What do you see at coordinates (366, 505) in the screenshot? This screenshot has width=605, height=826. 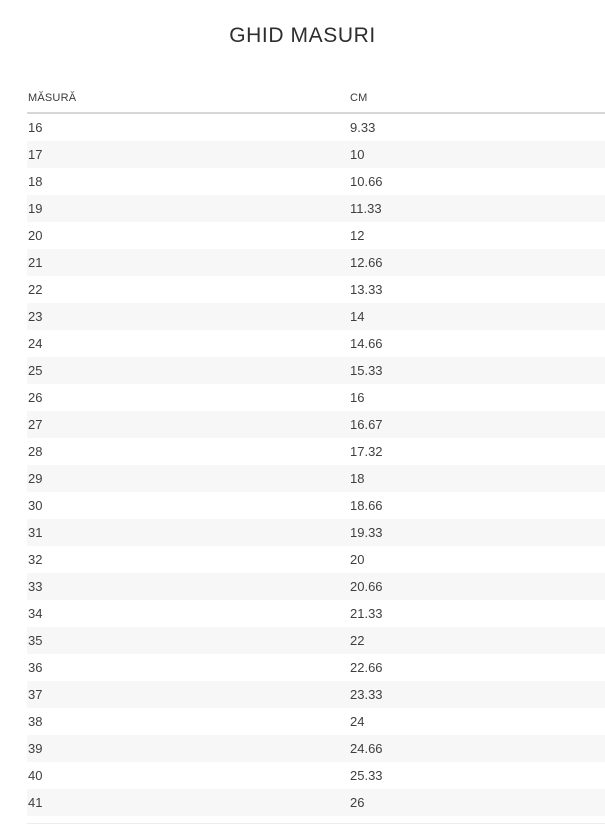 I see `cm-cell: 18.66` at bounding box center [366, 505].